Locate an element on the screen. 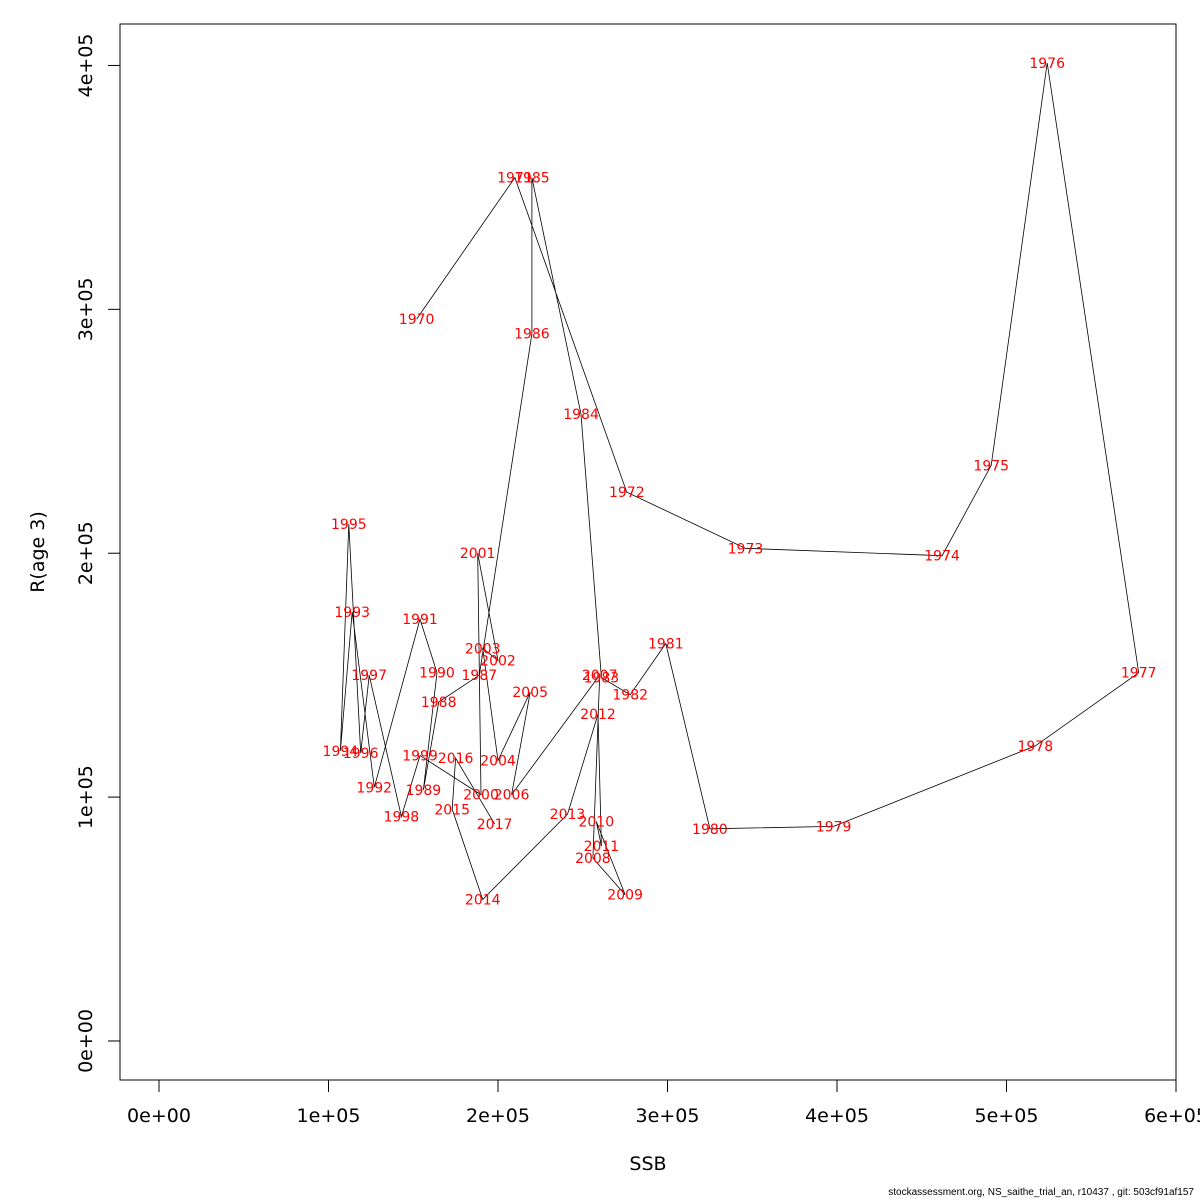  year-label: 2013 is located at coordinates (568, 815).